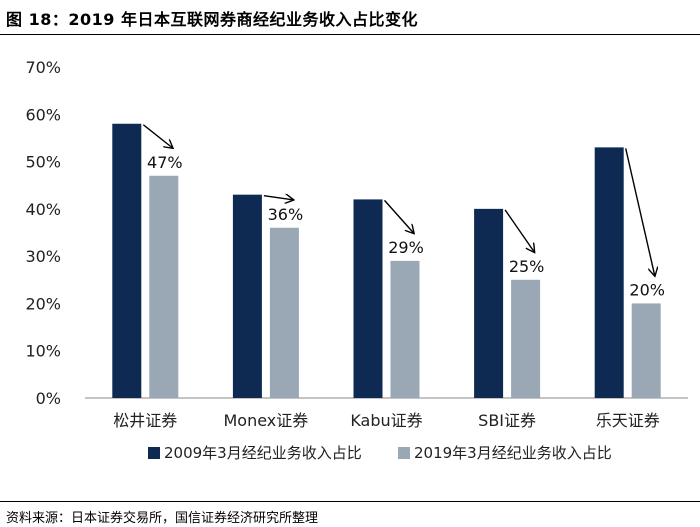 This screenshot has width=700, height=527. What do you see at coordinates (43, 303) in the screenshot?
I see `y-tick-label: 20%` at bounding box center [43, 303].